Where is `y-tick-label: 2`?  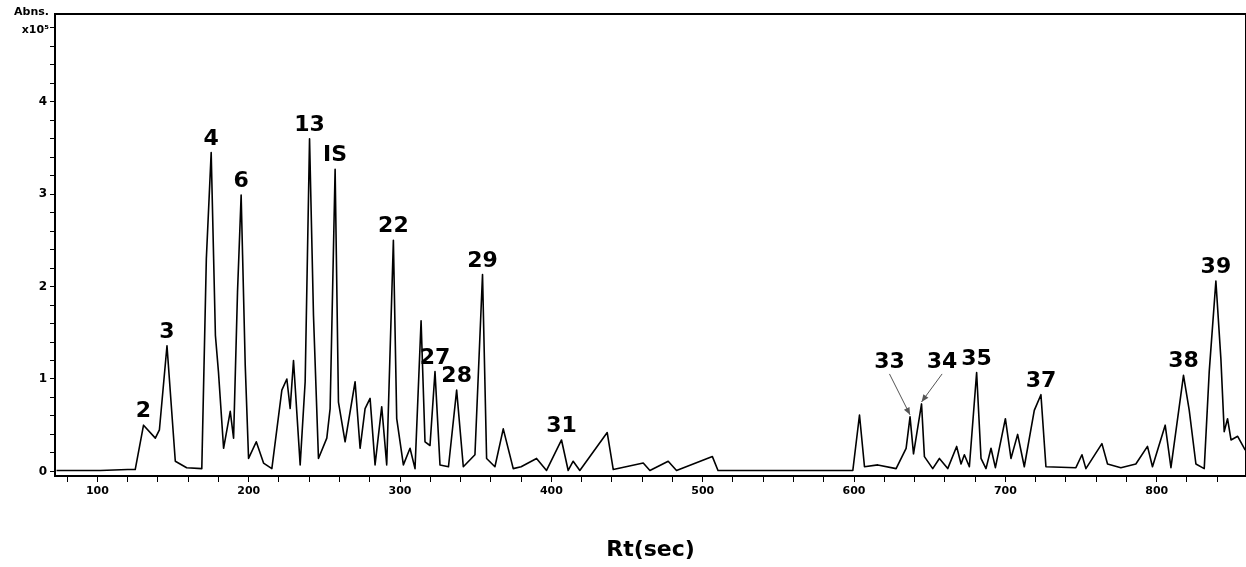
y-tick-label: 2 is located at coordinates (42, 285).